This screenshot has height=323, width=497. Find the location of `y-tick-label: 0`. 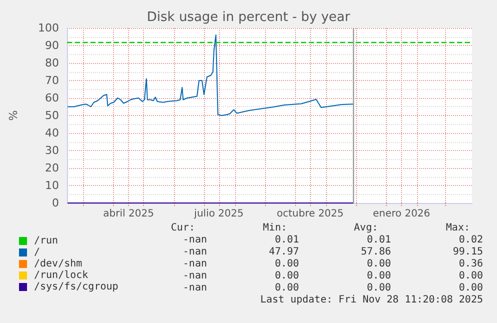

y-tick-label: 0 is located at coordinates (55, 203).